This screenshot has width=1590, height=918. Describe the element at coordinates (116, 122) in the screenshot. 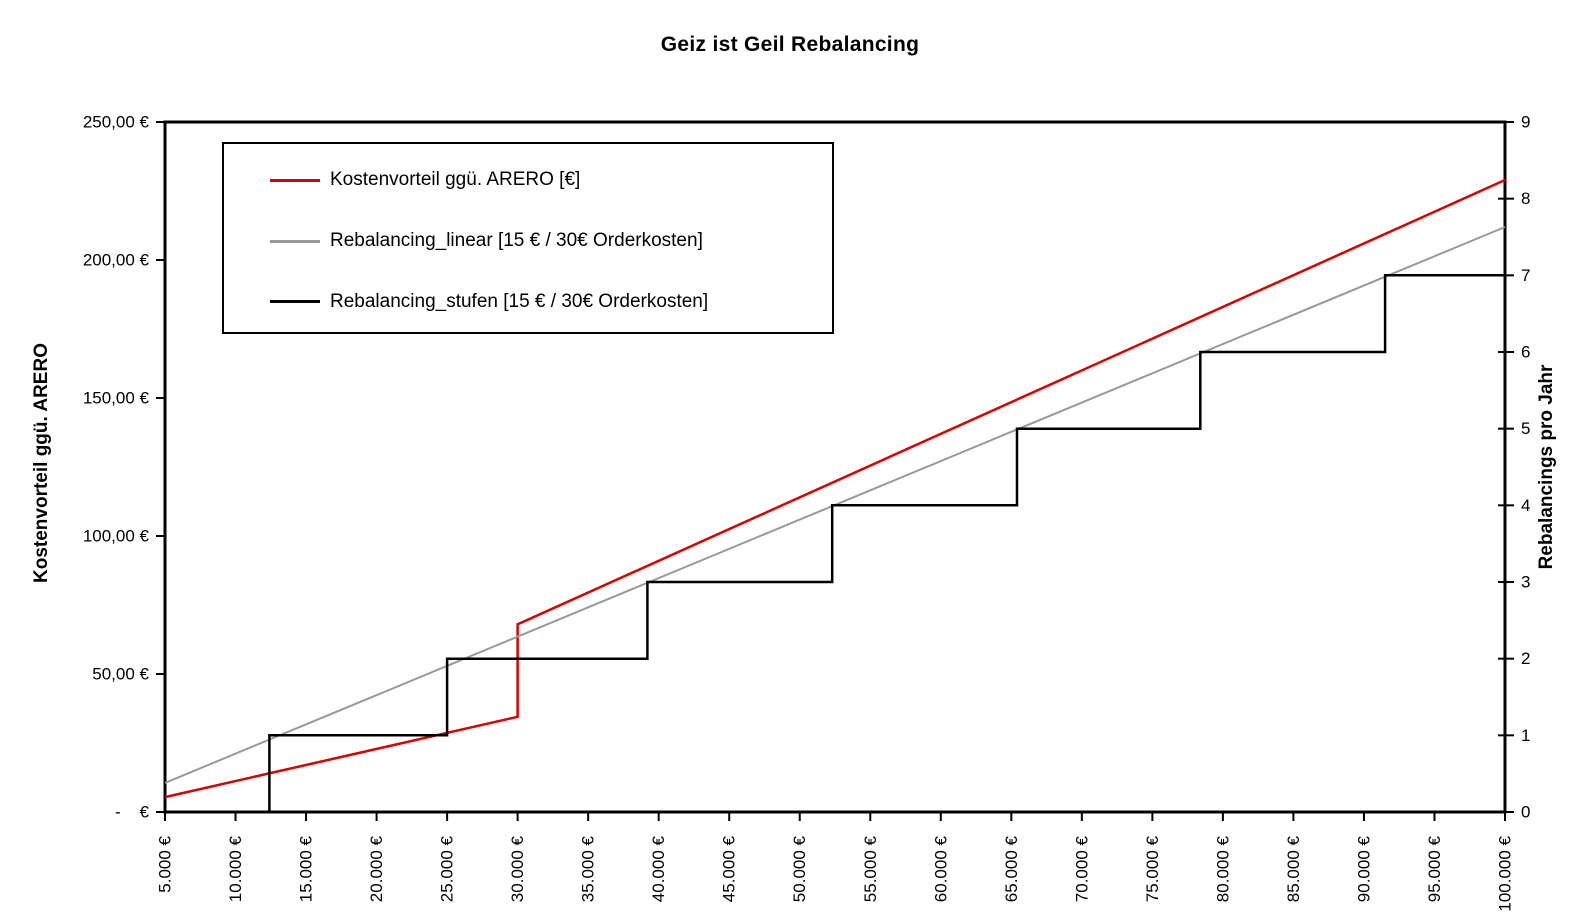

I see `y-left-tick-label: 250,00 €` at that location.